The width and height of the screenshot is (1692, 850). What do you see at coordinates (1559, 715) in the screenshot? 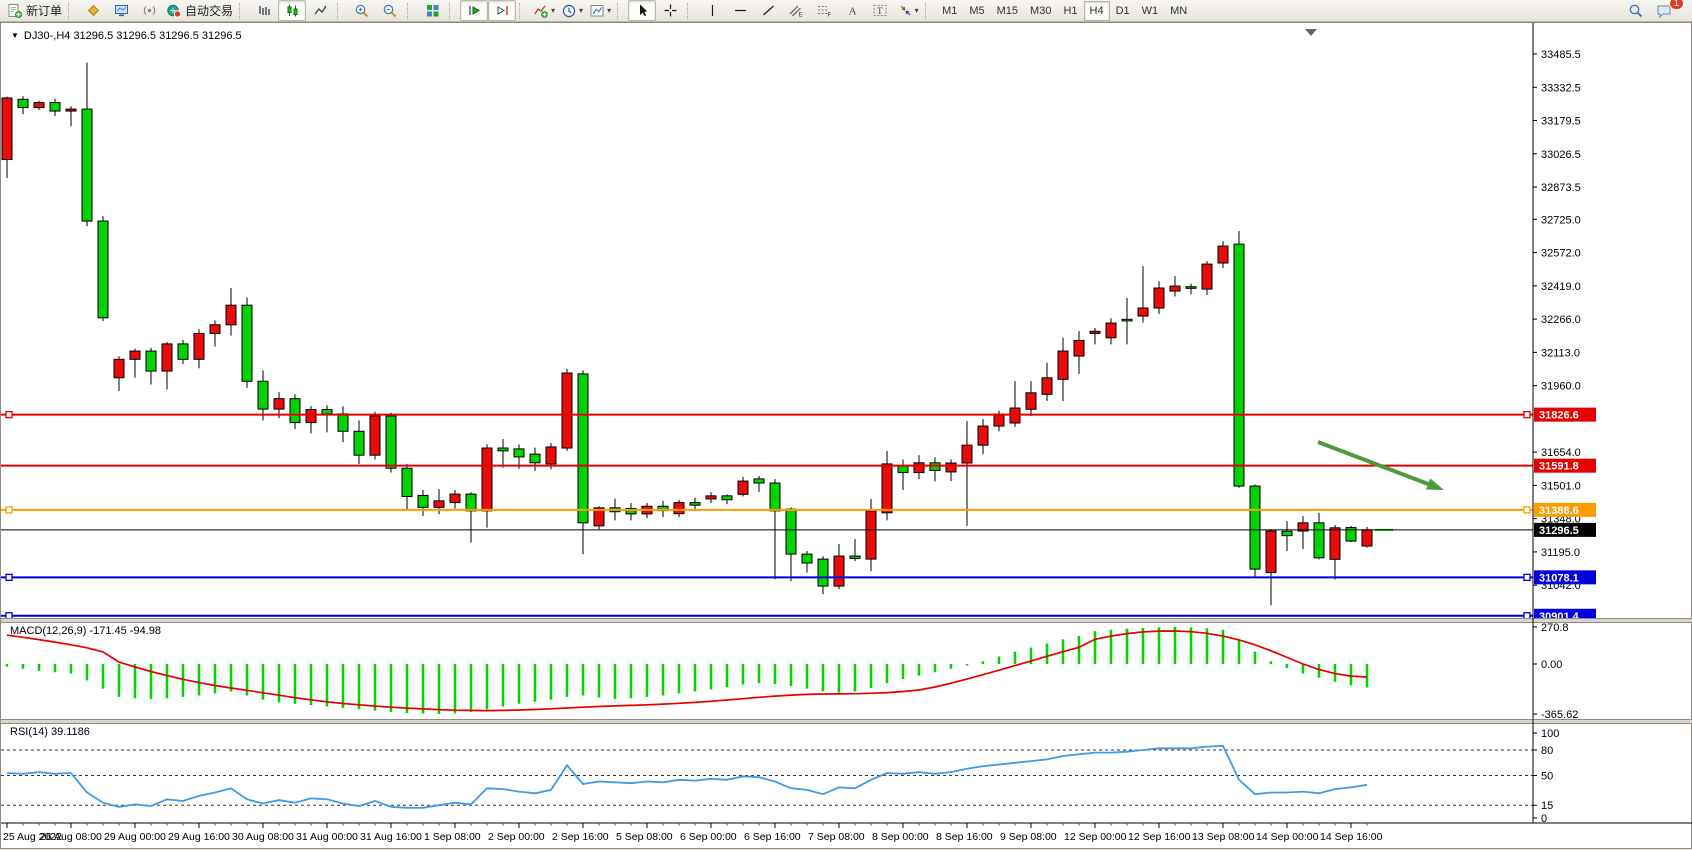
I see `svg-text: -365.62` at bounding box center [1559, 715].